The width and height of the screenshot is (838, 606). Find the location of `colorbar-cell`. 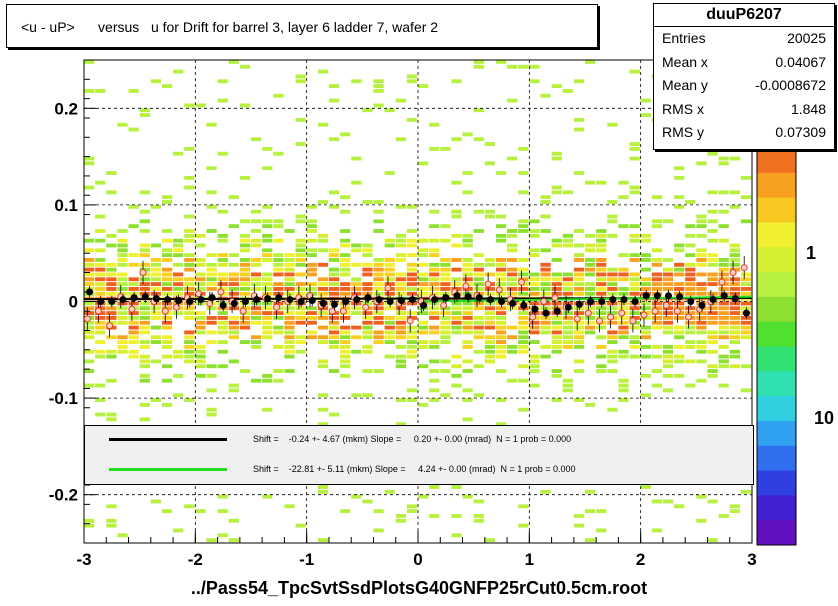

colorbar-cell is located at coordinates (776, 384).